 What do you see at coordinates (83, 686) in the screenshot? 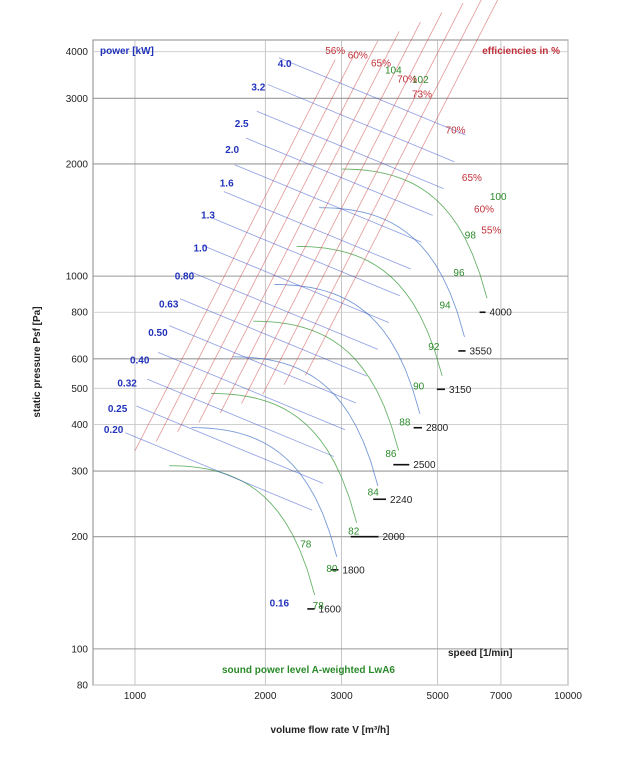
I see `y-tick-label: 80` at bounding box center [83, 686].